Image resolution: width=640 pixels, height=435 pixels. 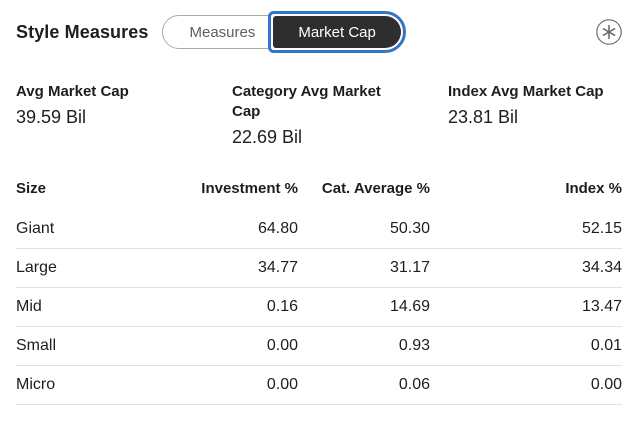 I want to click on view-toggle-group: Measures Market Cap, so click(x=284, y=32).